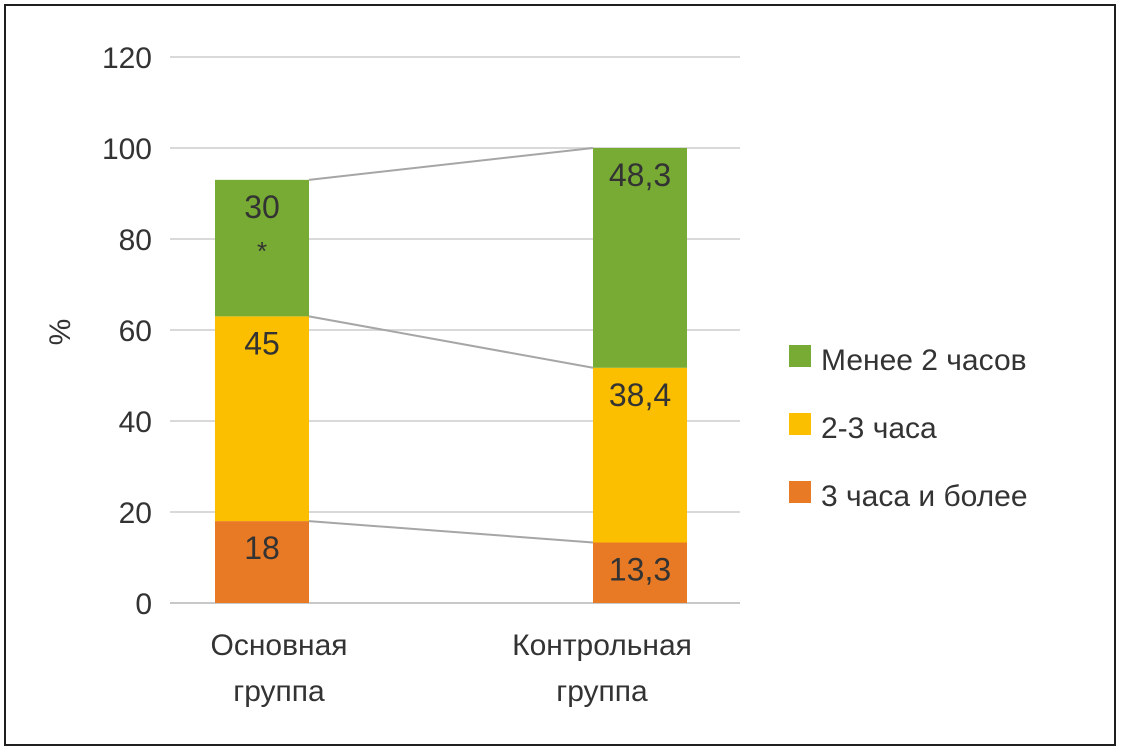 The width and height of the screenshot is (1124, 754). I want to click on legend-label: Менее 2 часов, so click(924, 360).